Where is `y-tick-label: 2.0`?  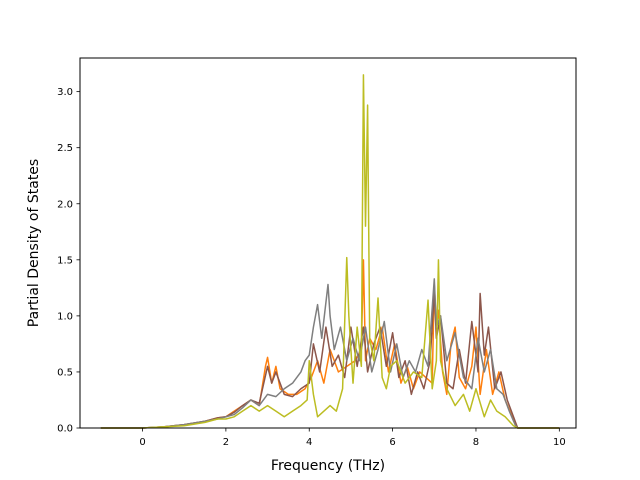 y-tick-label: 2.0 is located at coordinates (65, 204).